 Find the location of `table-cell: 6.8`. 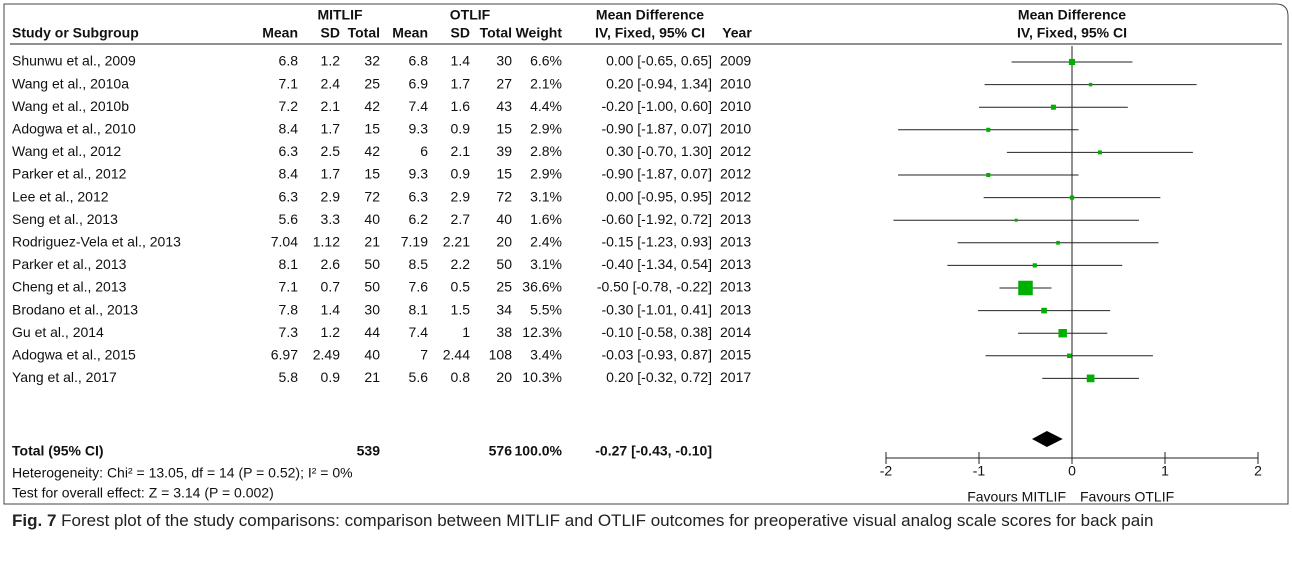

table-cell: 6.8 is located at coordinates (419, 61).